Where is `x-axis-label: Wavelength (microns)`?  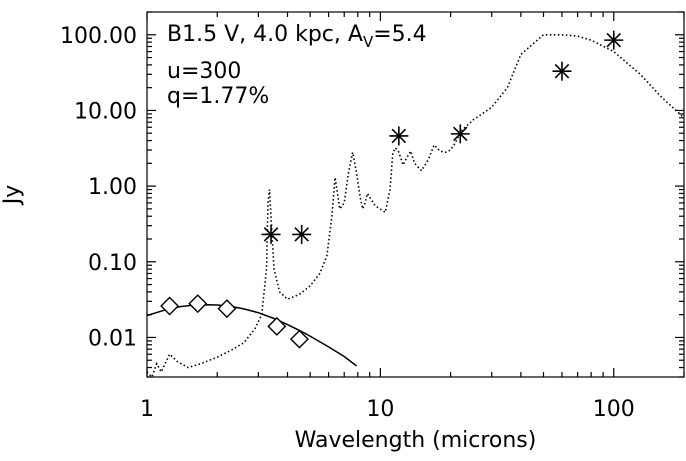
x-axis-label: Wavelength (microns) is located at coordinates (416, 440).